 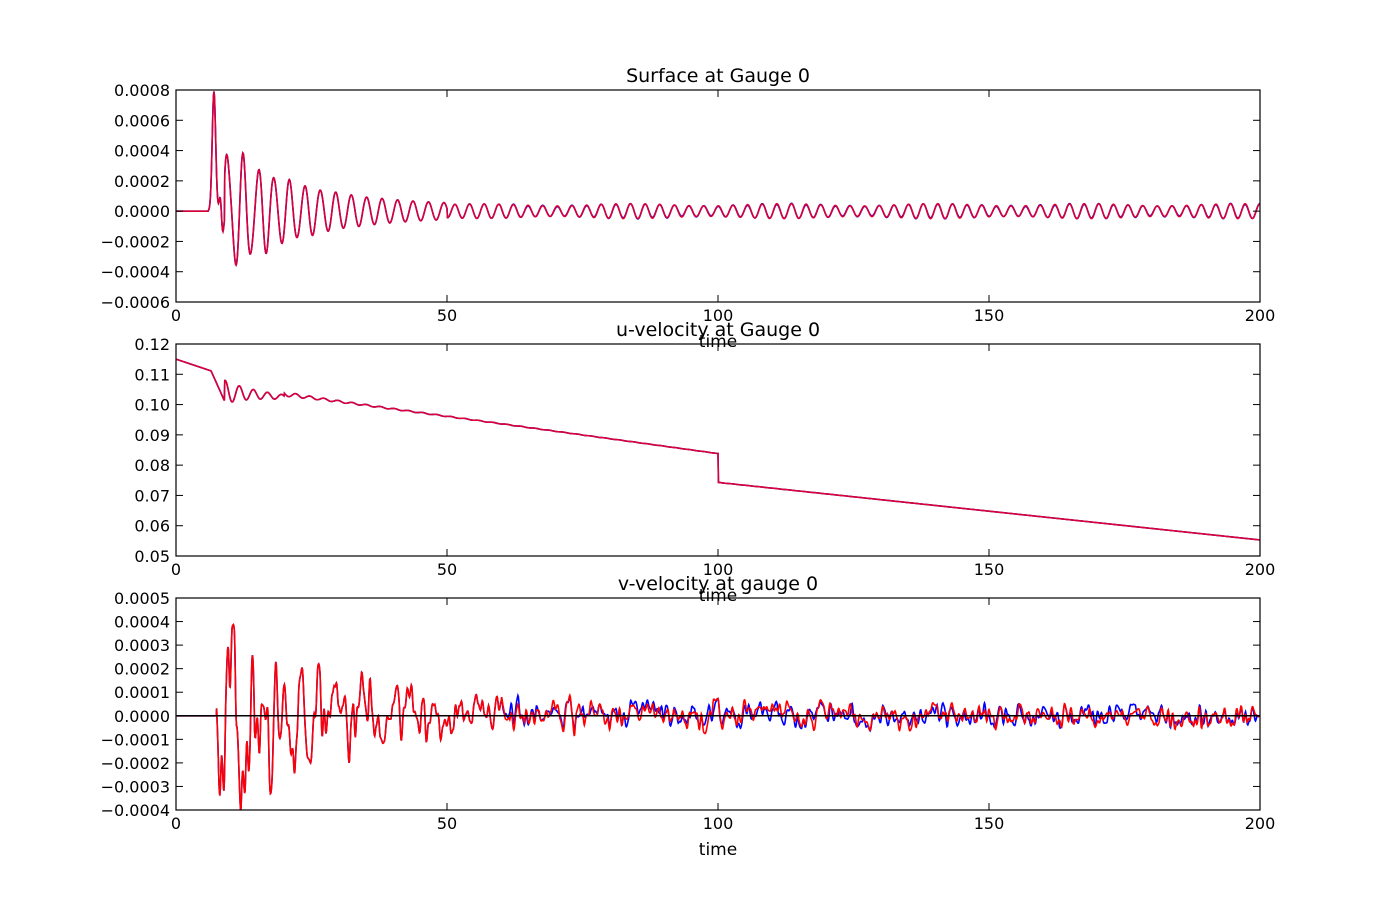 I want to click on y-tick-label: 0.10, so click(x=152, y=405).